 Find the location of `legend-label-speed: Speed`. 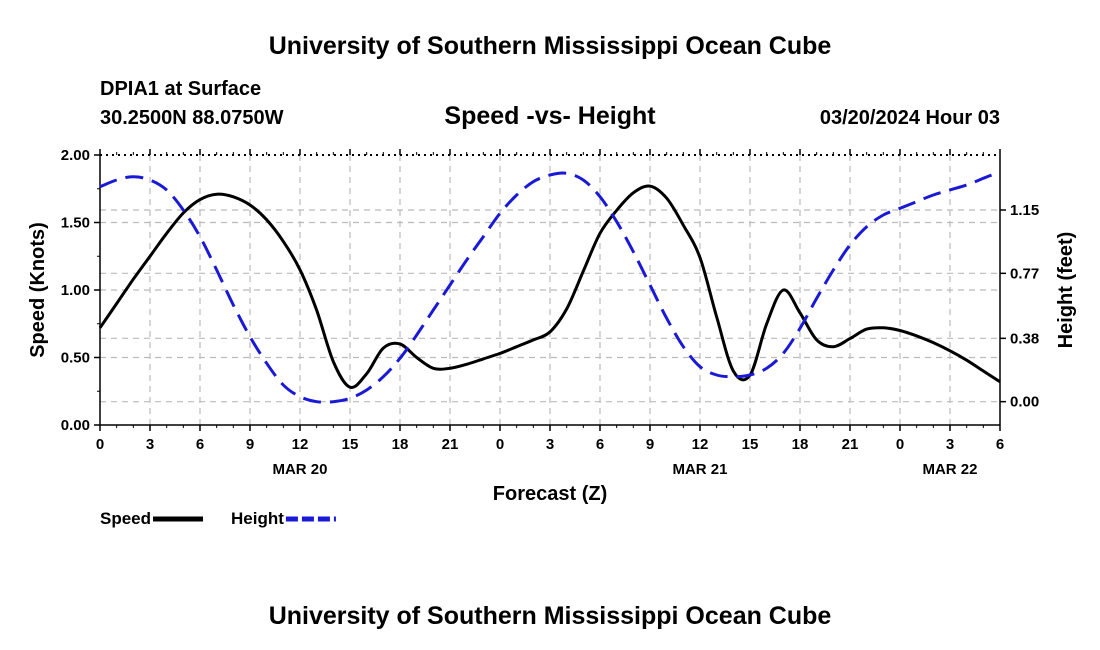

legend-label-speed: Speed is located at coordinates (125, 518).